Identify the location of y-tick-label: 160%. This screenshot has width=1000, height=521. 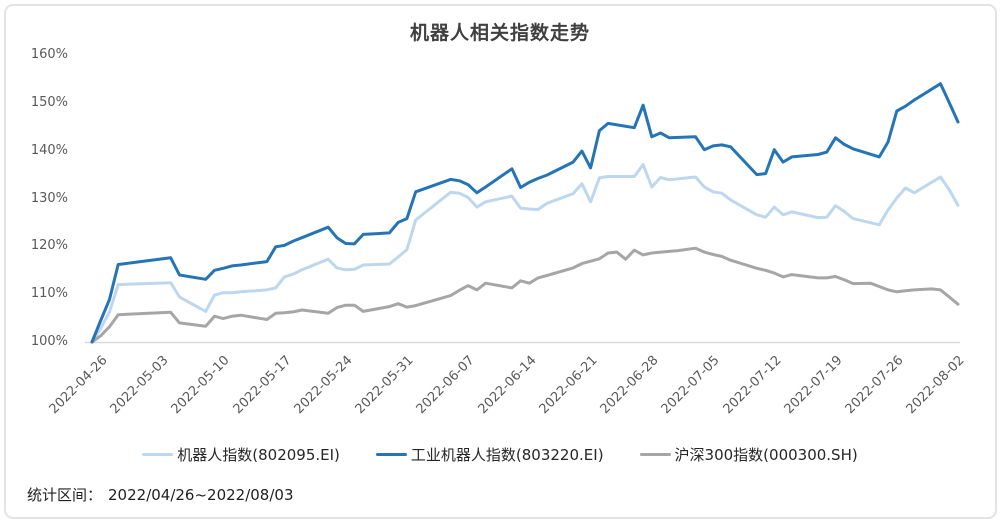
(49, 54).